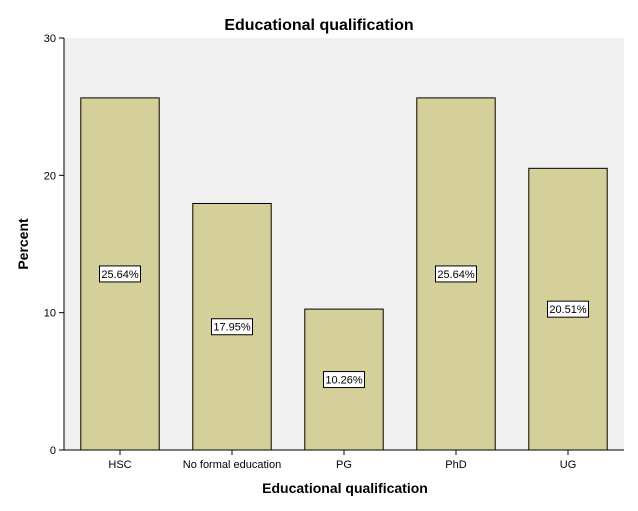 This screenshot has height=511, width=638. I want to click on y-axis-title: Percent, so click(23, 244).